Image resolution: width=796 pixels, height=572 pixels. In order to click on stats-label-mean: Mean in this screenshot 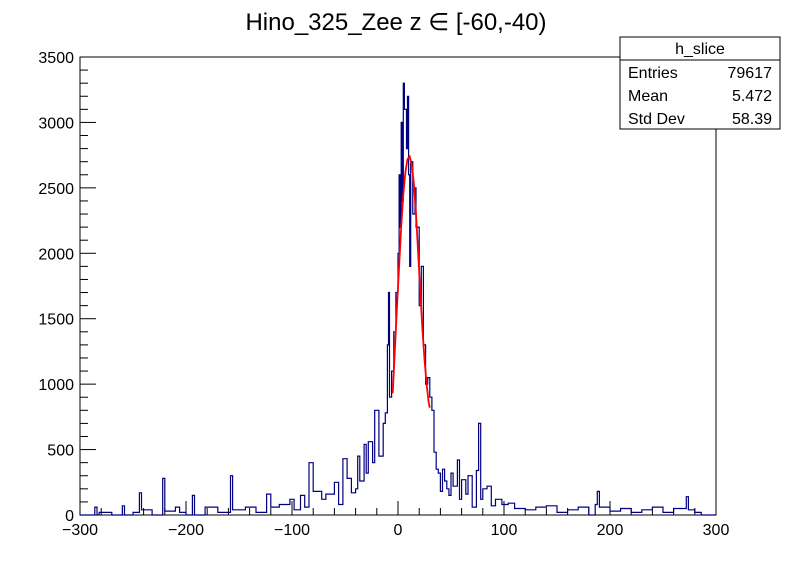, I will do `click(648, 96)`.